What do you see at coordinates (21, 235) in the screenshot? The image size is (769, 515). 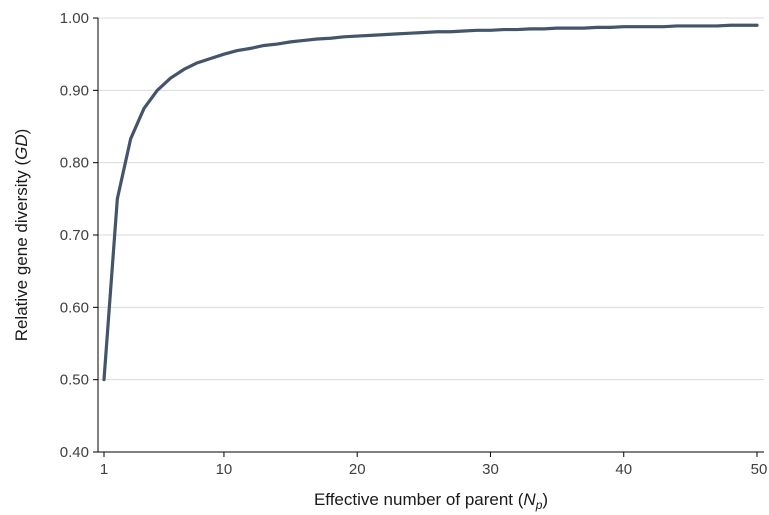 I see `y-axis-title: Relative gene diversity (GD)` at bounding box center [21, 235].